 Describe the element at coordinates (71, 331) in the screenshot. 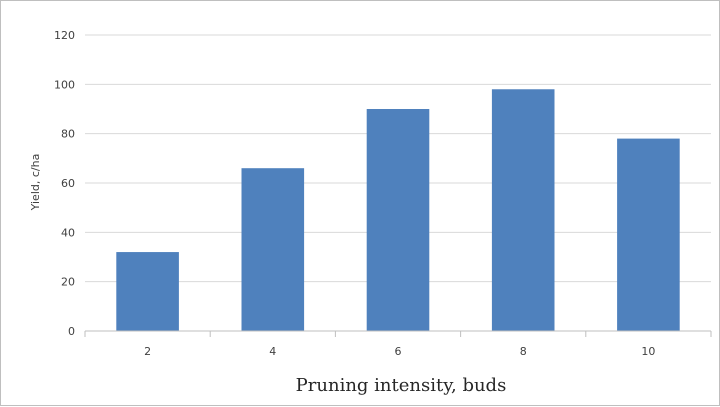

I see `y-tick-label-0: 0` at that location.